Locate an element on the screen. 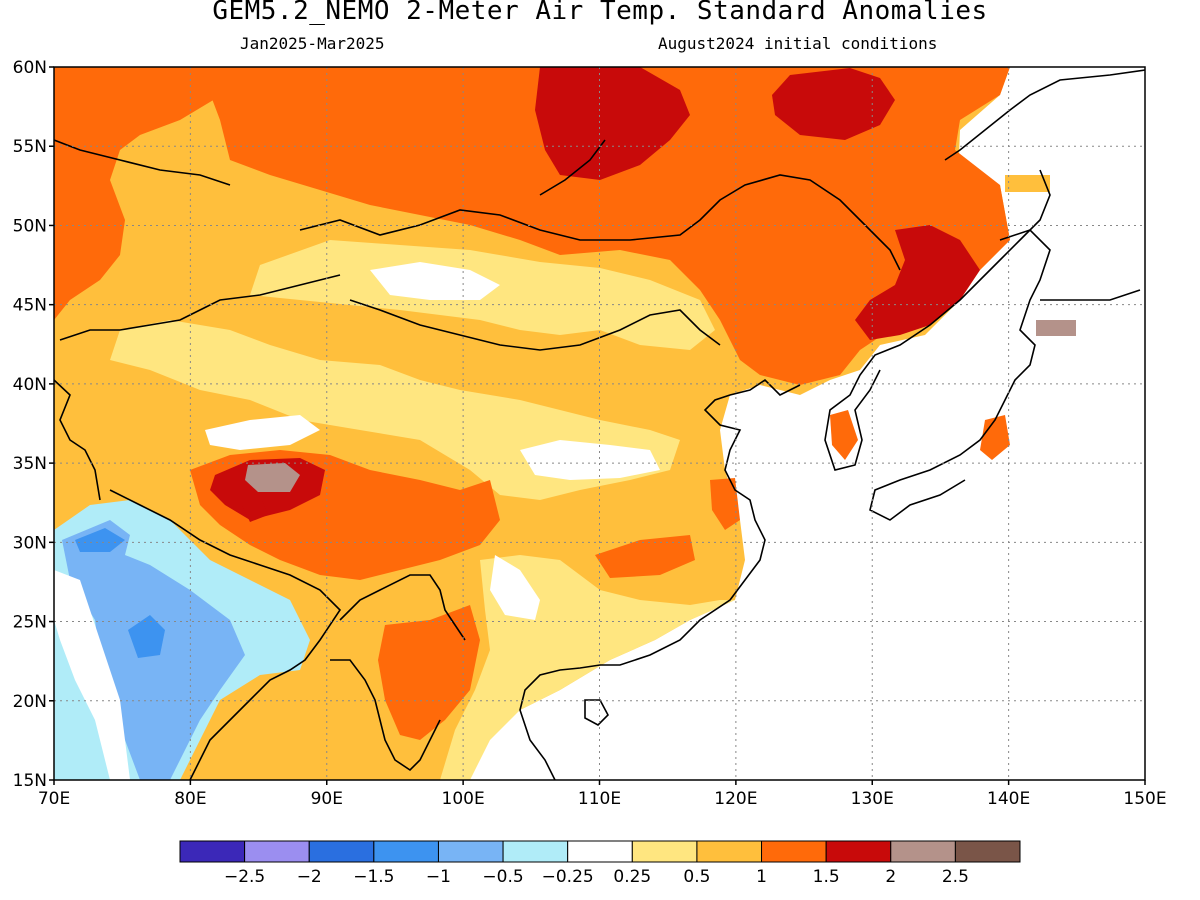 This screenshot has height=900, width=1200. lat-label: 40N is located at coordinates (30, 385).